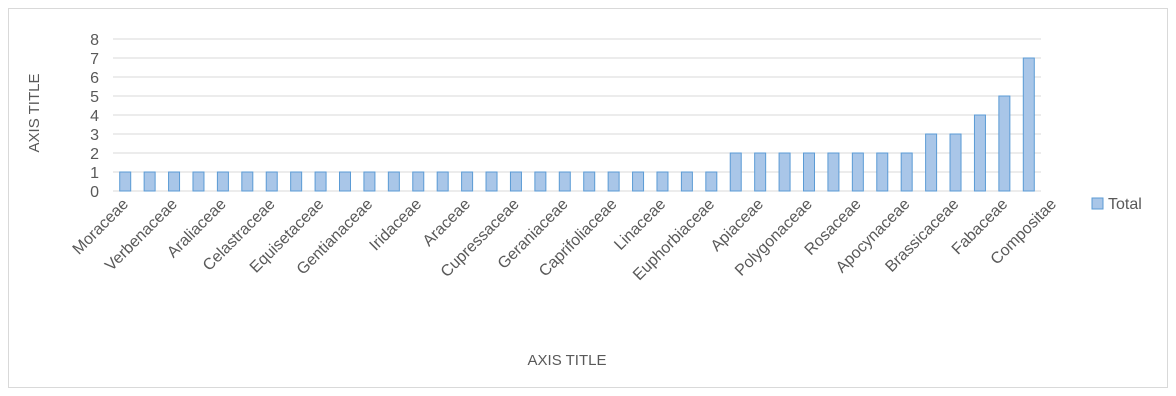 The width and height of the screenshot is (1176, 396). What do you see at coordinates (94, 135) in the screenshot?
I see `y-tick-label: 3` at bounding box center [94, 135].